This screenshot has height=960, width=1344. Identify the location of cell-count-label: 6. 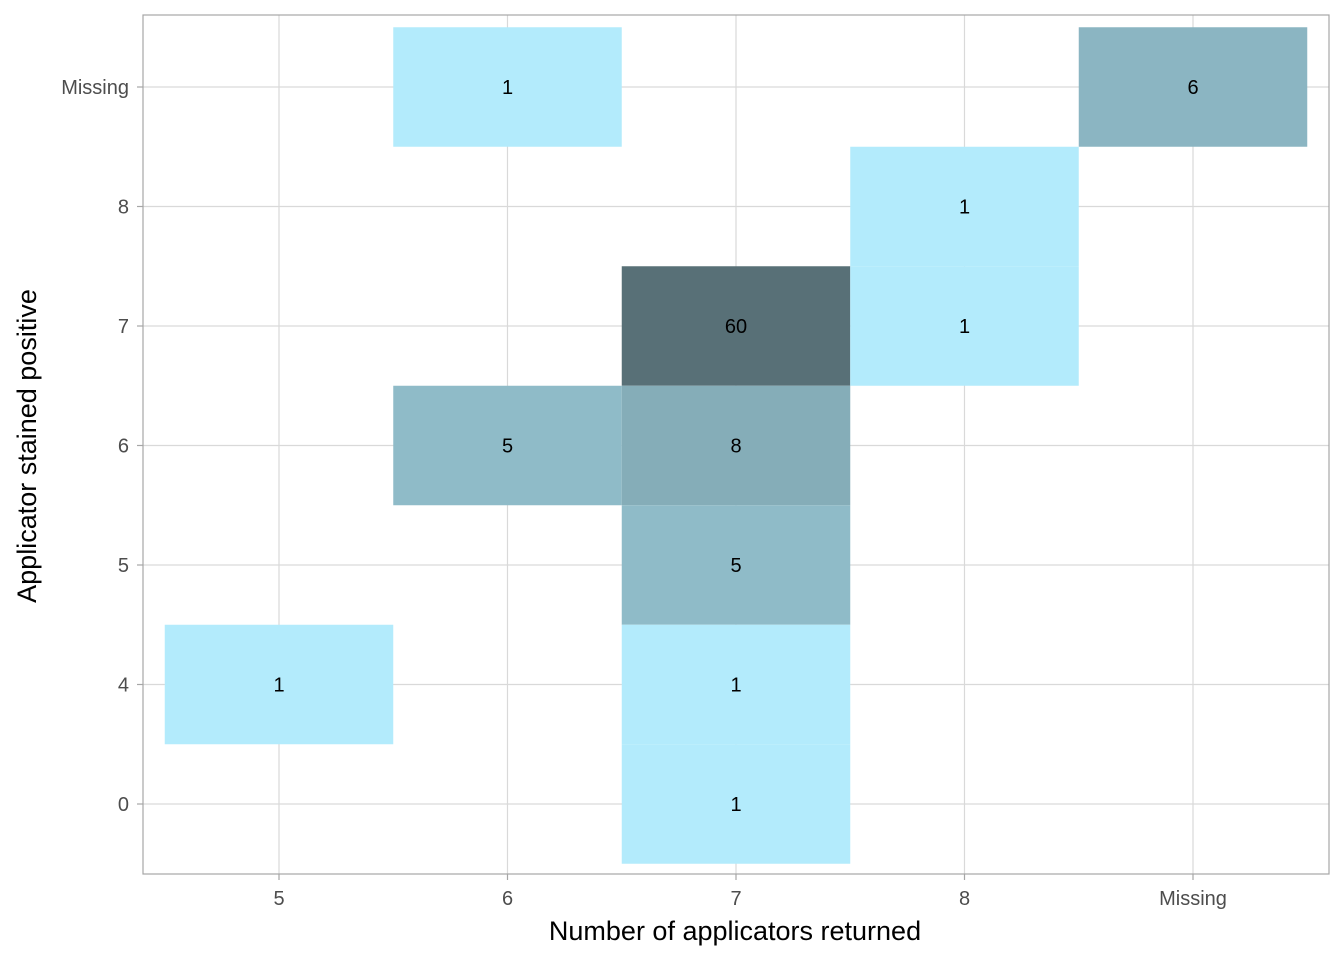
(1192, 88).